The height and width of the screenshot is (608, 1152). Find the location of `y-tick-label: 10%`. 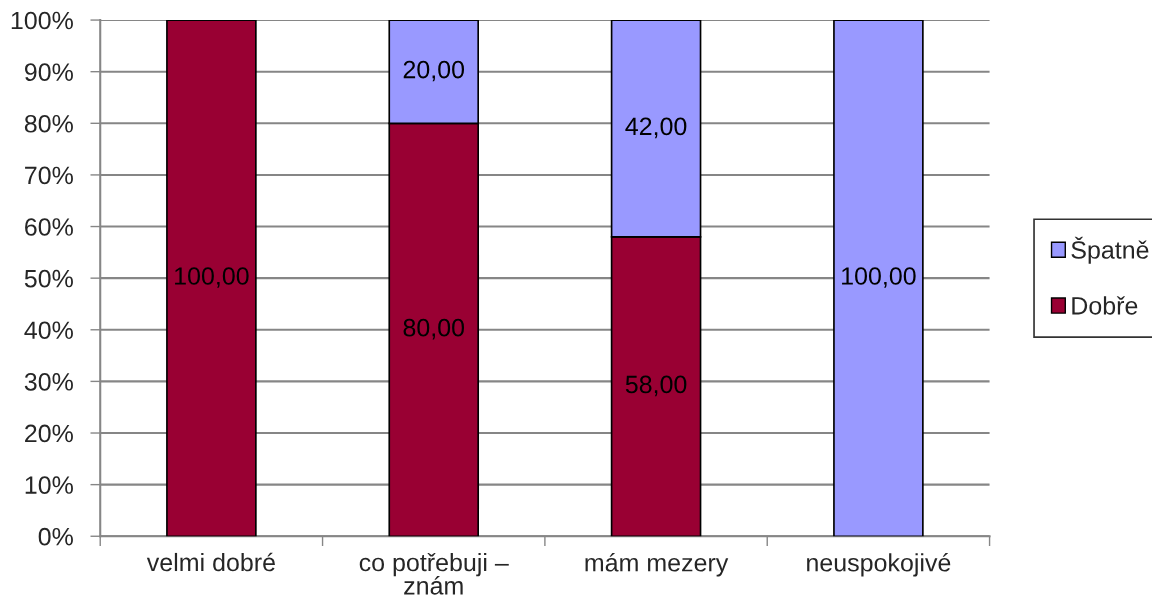

y-tick-label: 10% is located at coordinates (49, 485).